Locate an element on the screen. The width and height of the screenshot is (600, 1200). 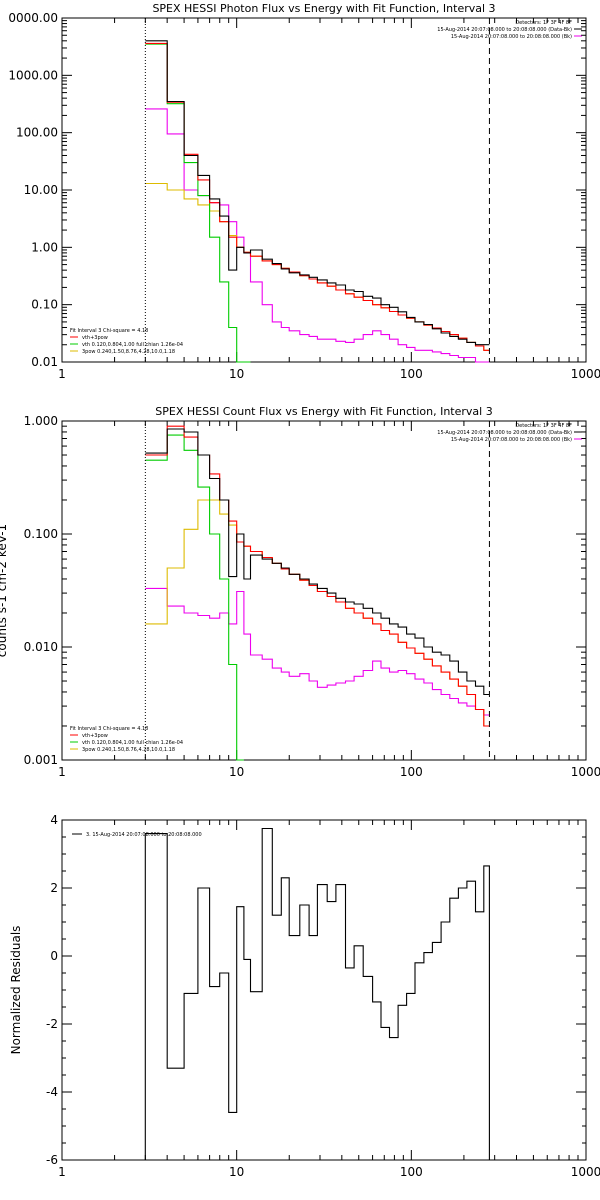
y-tick-label: -4 is located at coordinates (52, 1092).